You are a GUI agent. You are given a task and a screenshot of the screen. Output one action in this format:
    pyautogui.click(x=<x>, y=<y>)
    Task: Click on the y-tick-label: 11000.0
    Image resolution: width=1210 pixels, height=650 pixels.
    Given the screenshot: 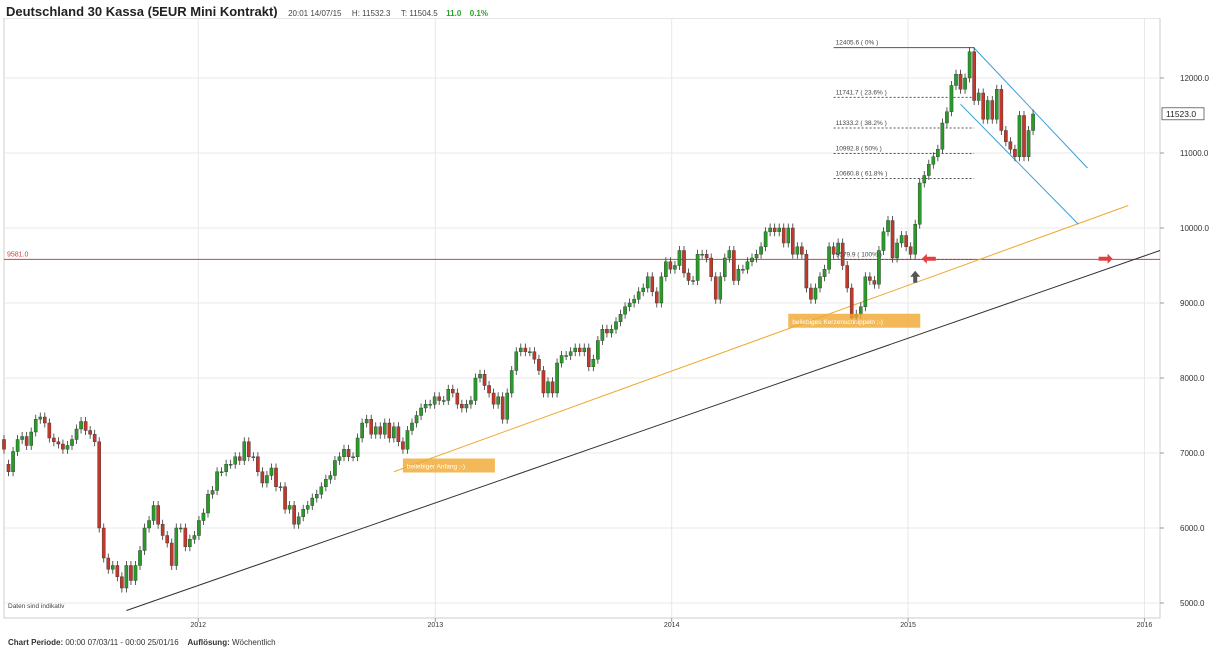 What is the action you would take?
    pyautogui.click(x=1194, y=153)
    